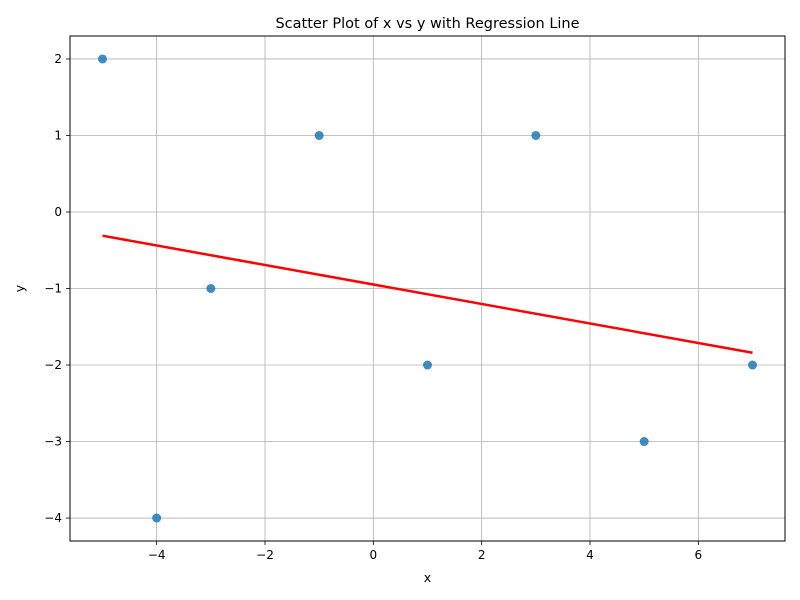 Image resolution: width=800 pixels, height=600 pixels. What do you see at coordinates (19, 288) in the screenshot?
I see `y-axis-label: y` at bounding box center [19, 288].